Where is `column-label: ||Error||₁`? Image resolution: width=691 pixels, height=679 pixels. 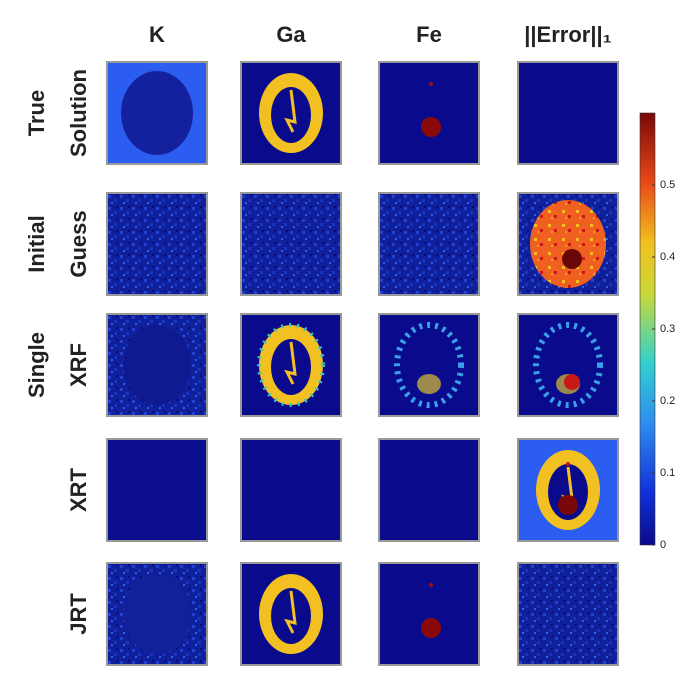
column-label: ||Error||₁ is located at coordinates (568, 34).